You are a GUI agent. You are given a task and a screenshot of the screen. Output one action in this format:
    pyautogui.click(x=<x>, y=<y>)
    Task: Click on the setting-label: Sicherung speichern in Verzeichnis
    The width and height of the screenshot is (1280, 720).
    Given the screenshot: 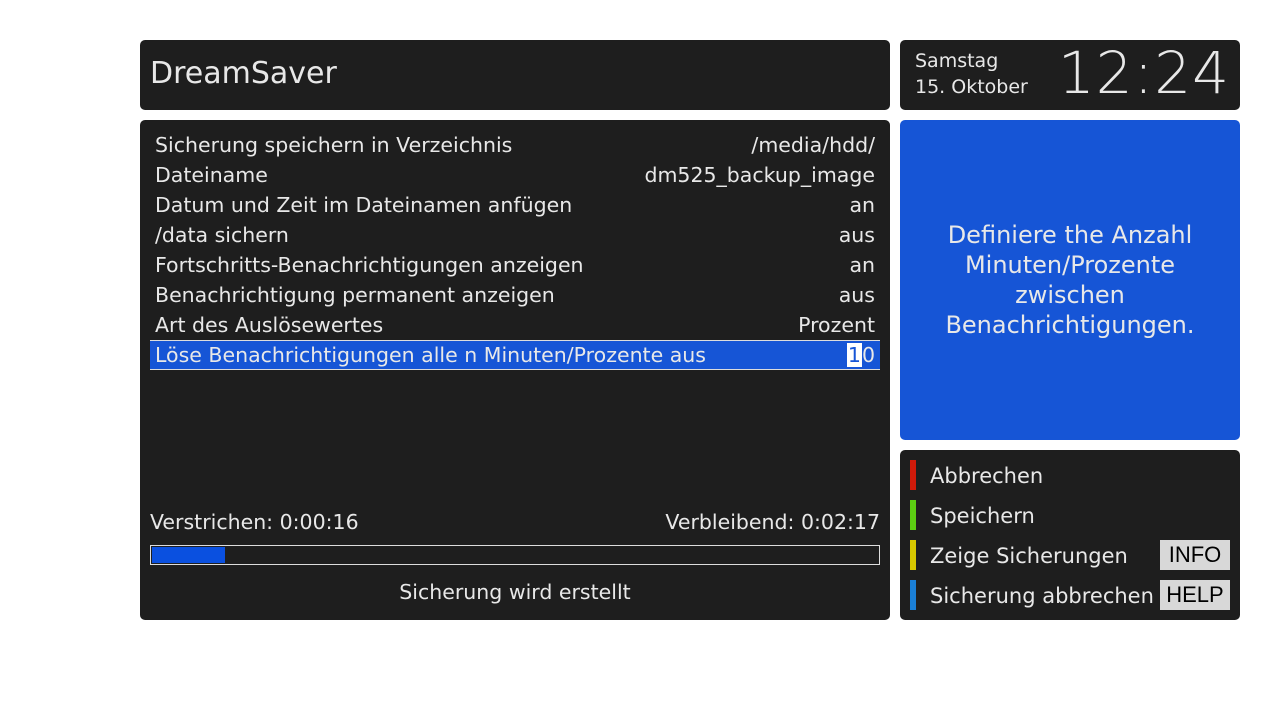 What is the action you would take?
    pyautogui.click(x=334, y=145)
    